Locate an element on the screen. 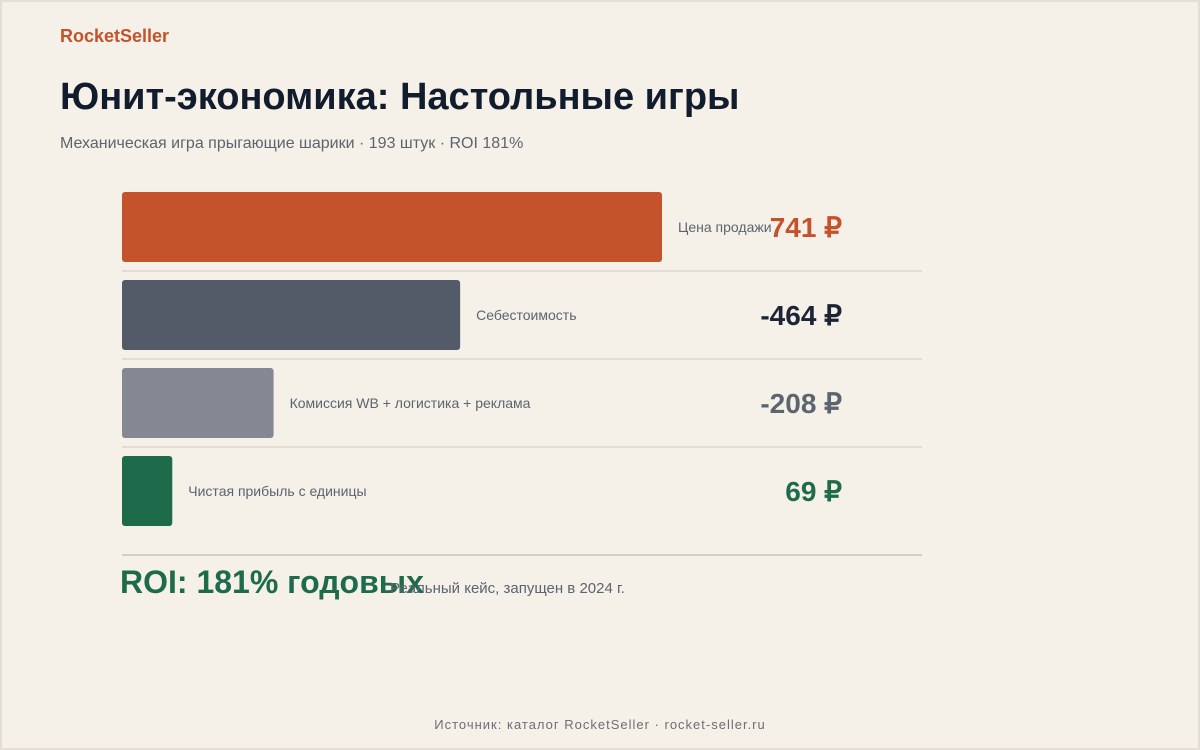  value-label-row-profit: 69 ₽ is located at coordinates (813, 491).